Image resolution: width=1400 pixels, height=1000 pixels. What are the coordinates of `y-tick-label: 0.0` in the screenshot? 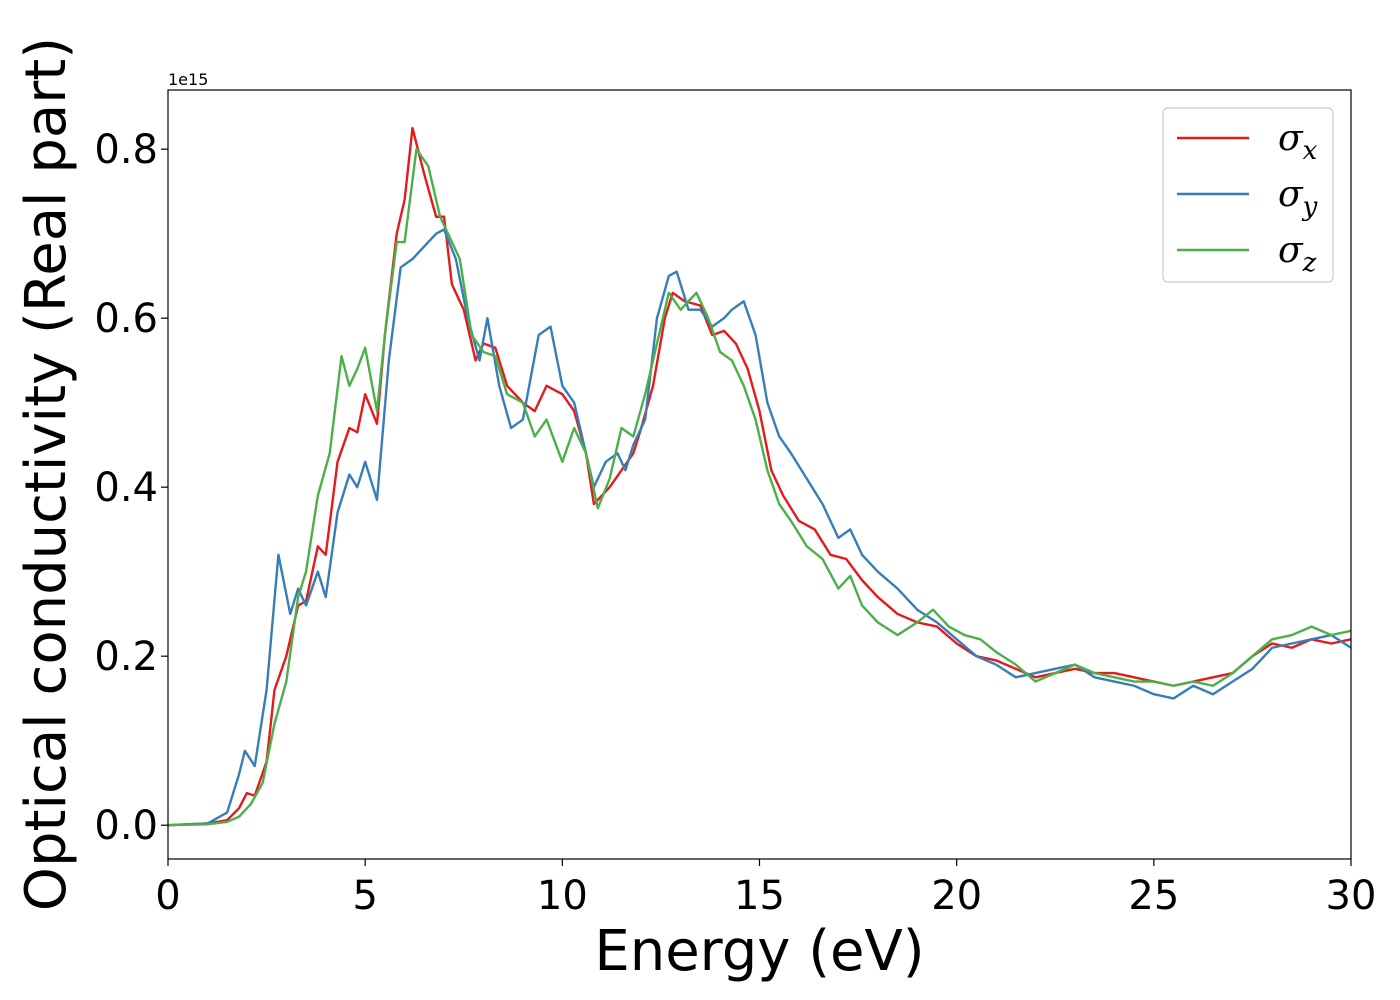 It's located at (126, 826).